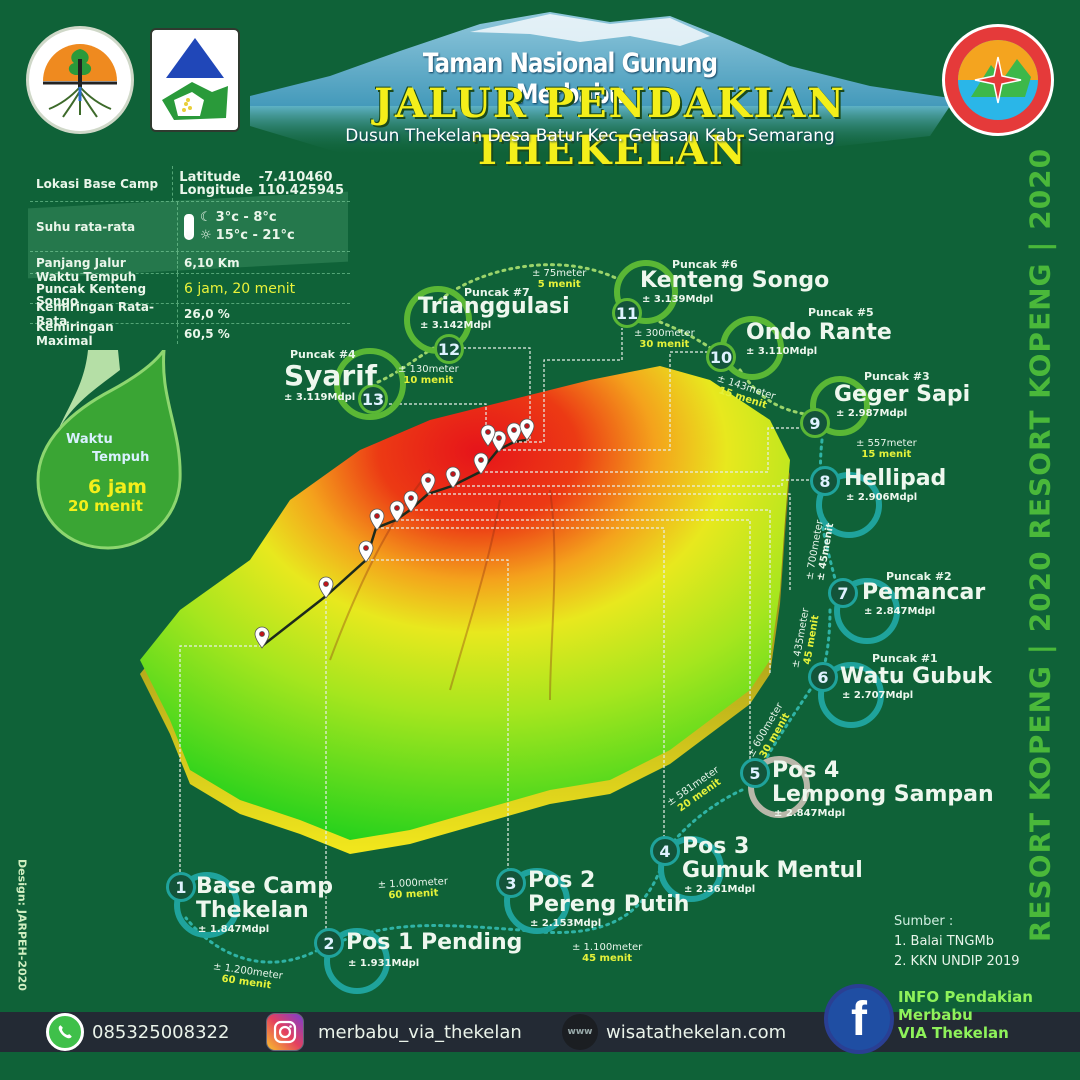 The height and width of the screenshot is (1080, 1080). What do you see at coordinates (580, 1032) in the screenshot?
I see `globe-icon: www` at bounding box center [580, 1032].